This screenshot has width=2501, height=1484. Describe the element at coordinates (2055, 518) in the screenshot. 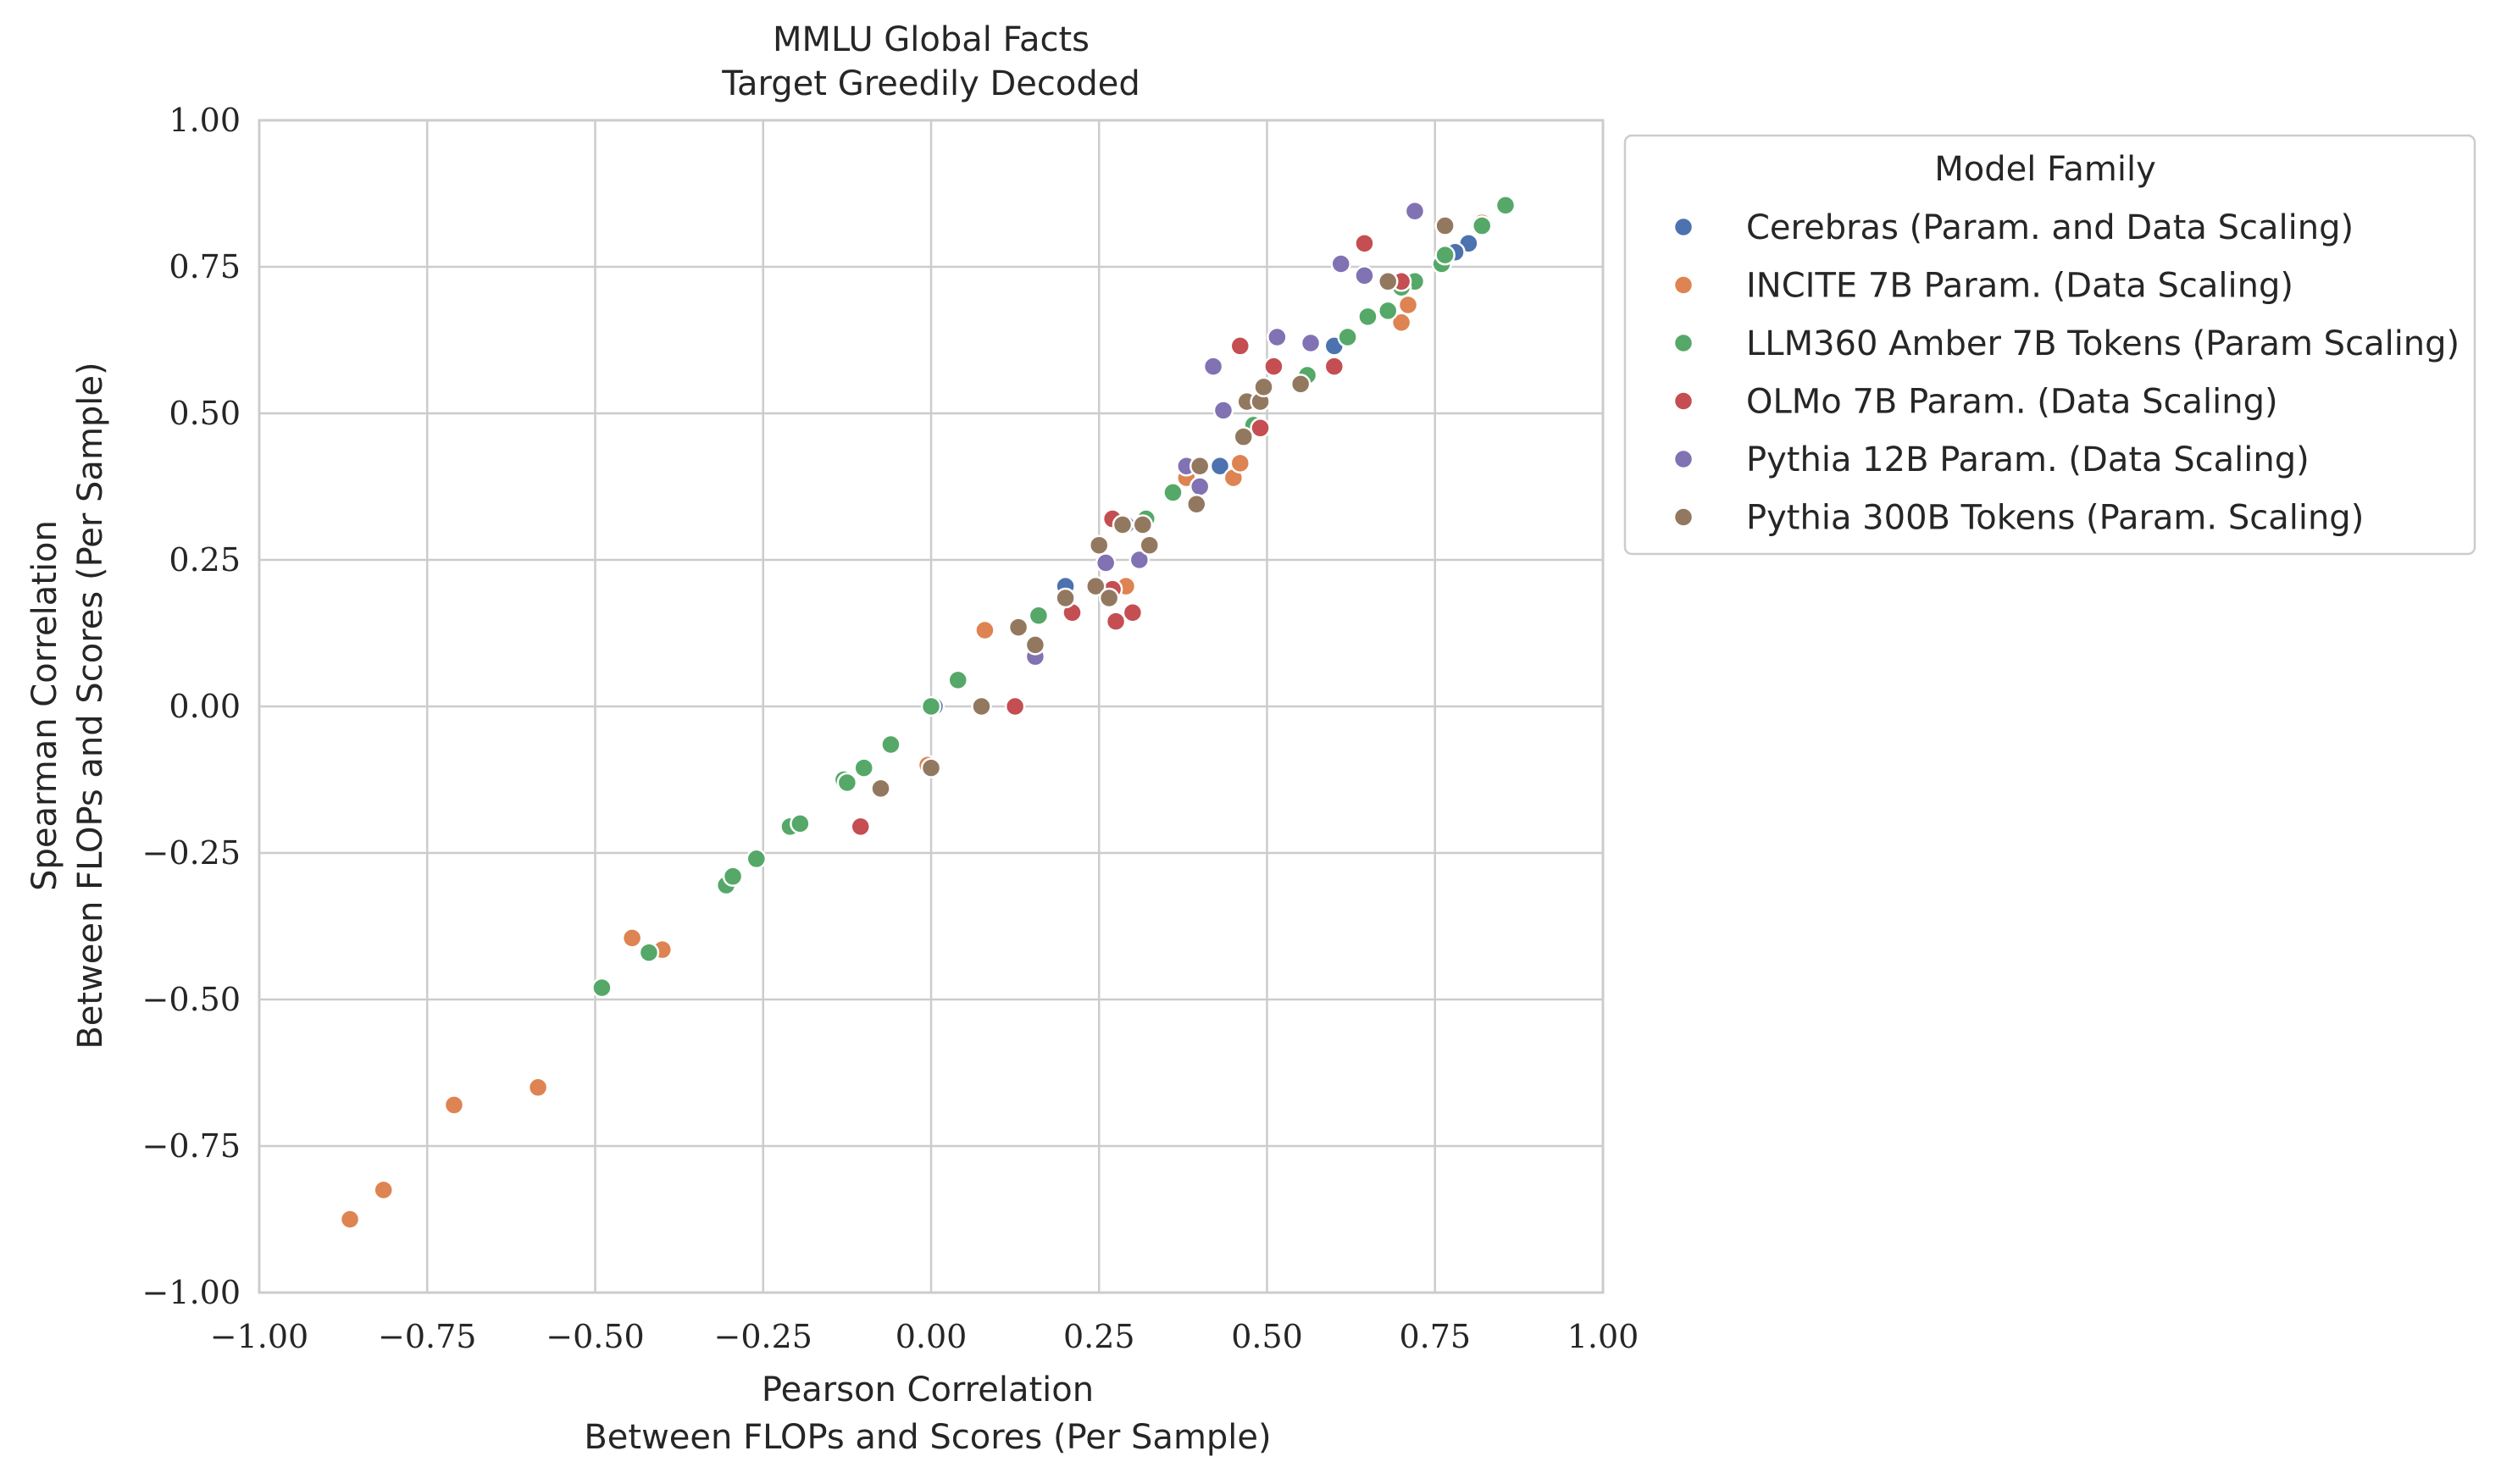

I see `legend-label: Pythia 300B Tokens (Param. Scaling)` at that location.